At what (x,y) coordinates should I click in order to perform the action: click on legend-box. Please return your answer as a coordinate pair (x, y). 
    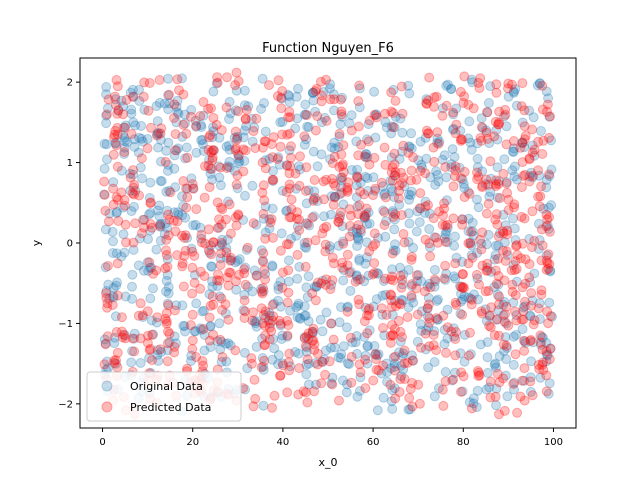
    Looking at the image, I should click on (164, 396).